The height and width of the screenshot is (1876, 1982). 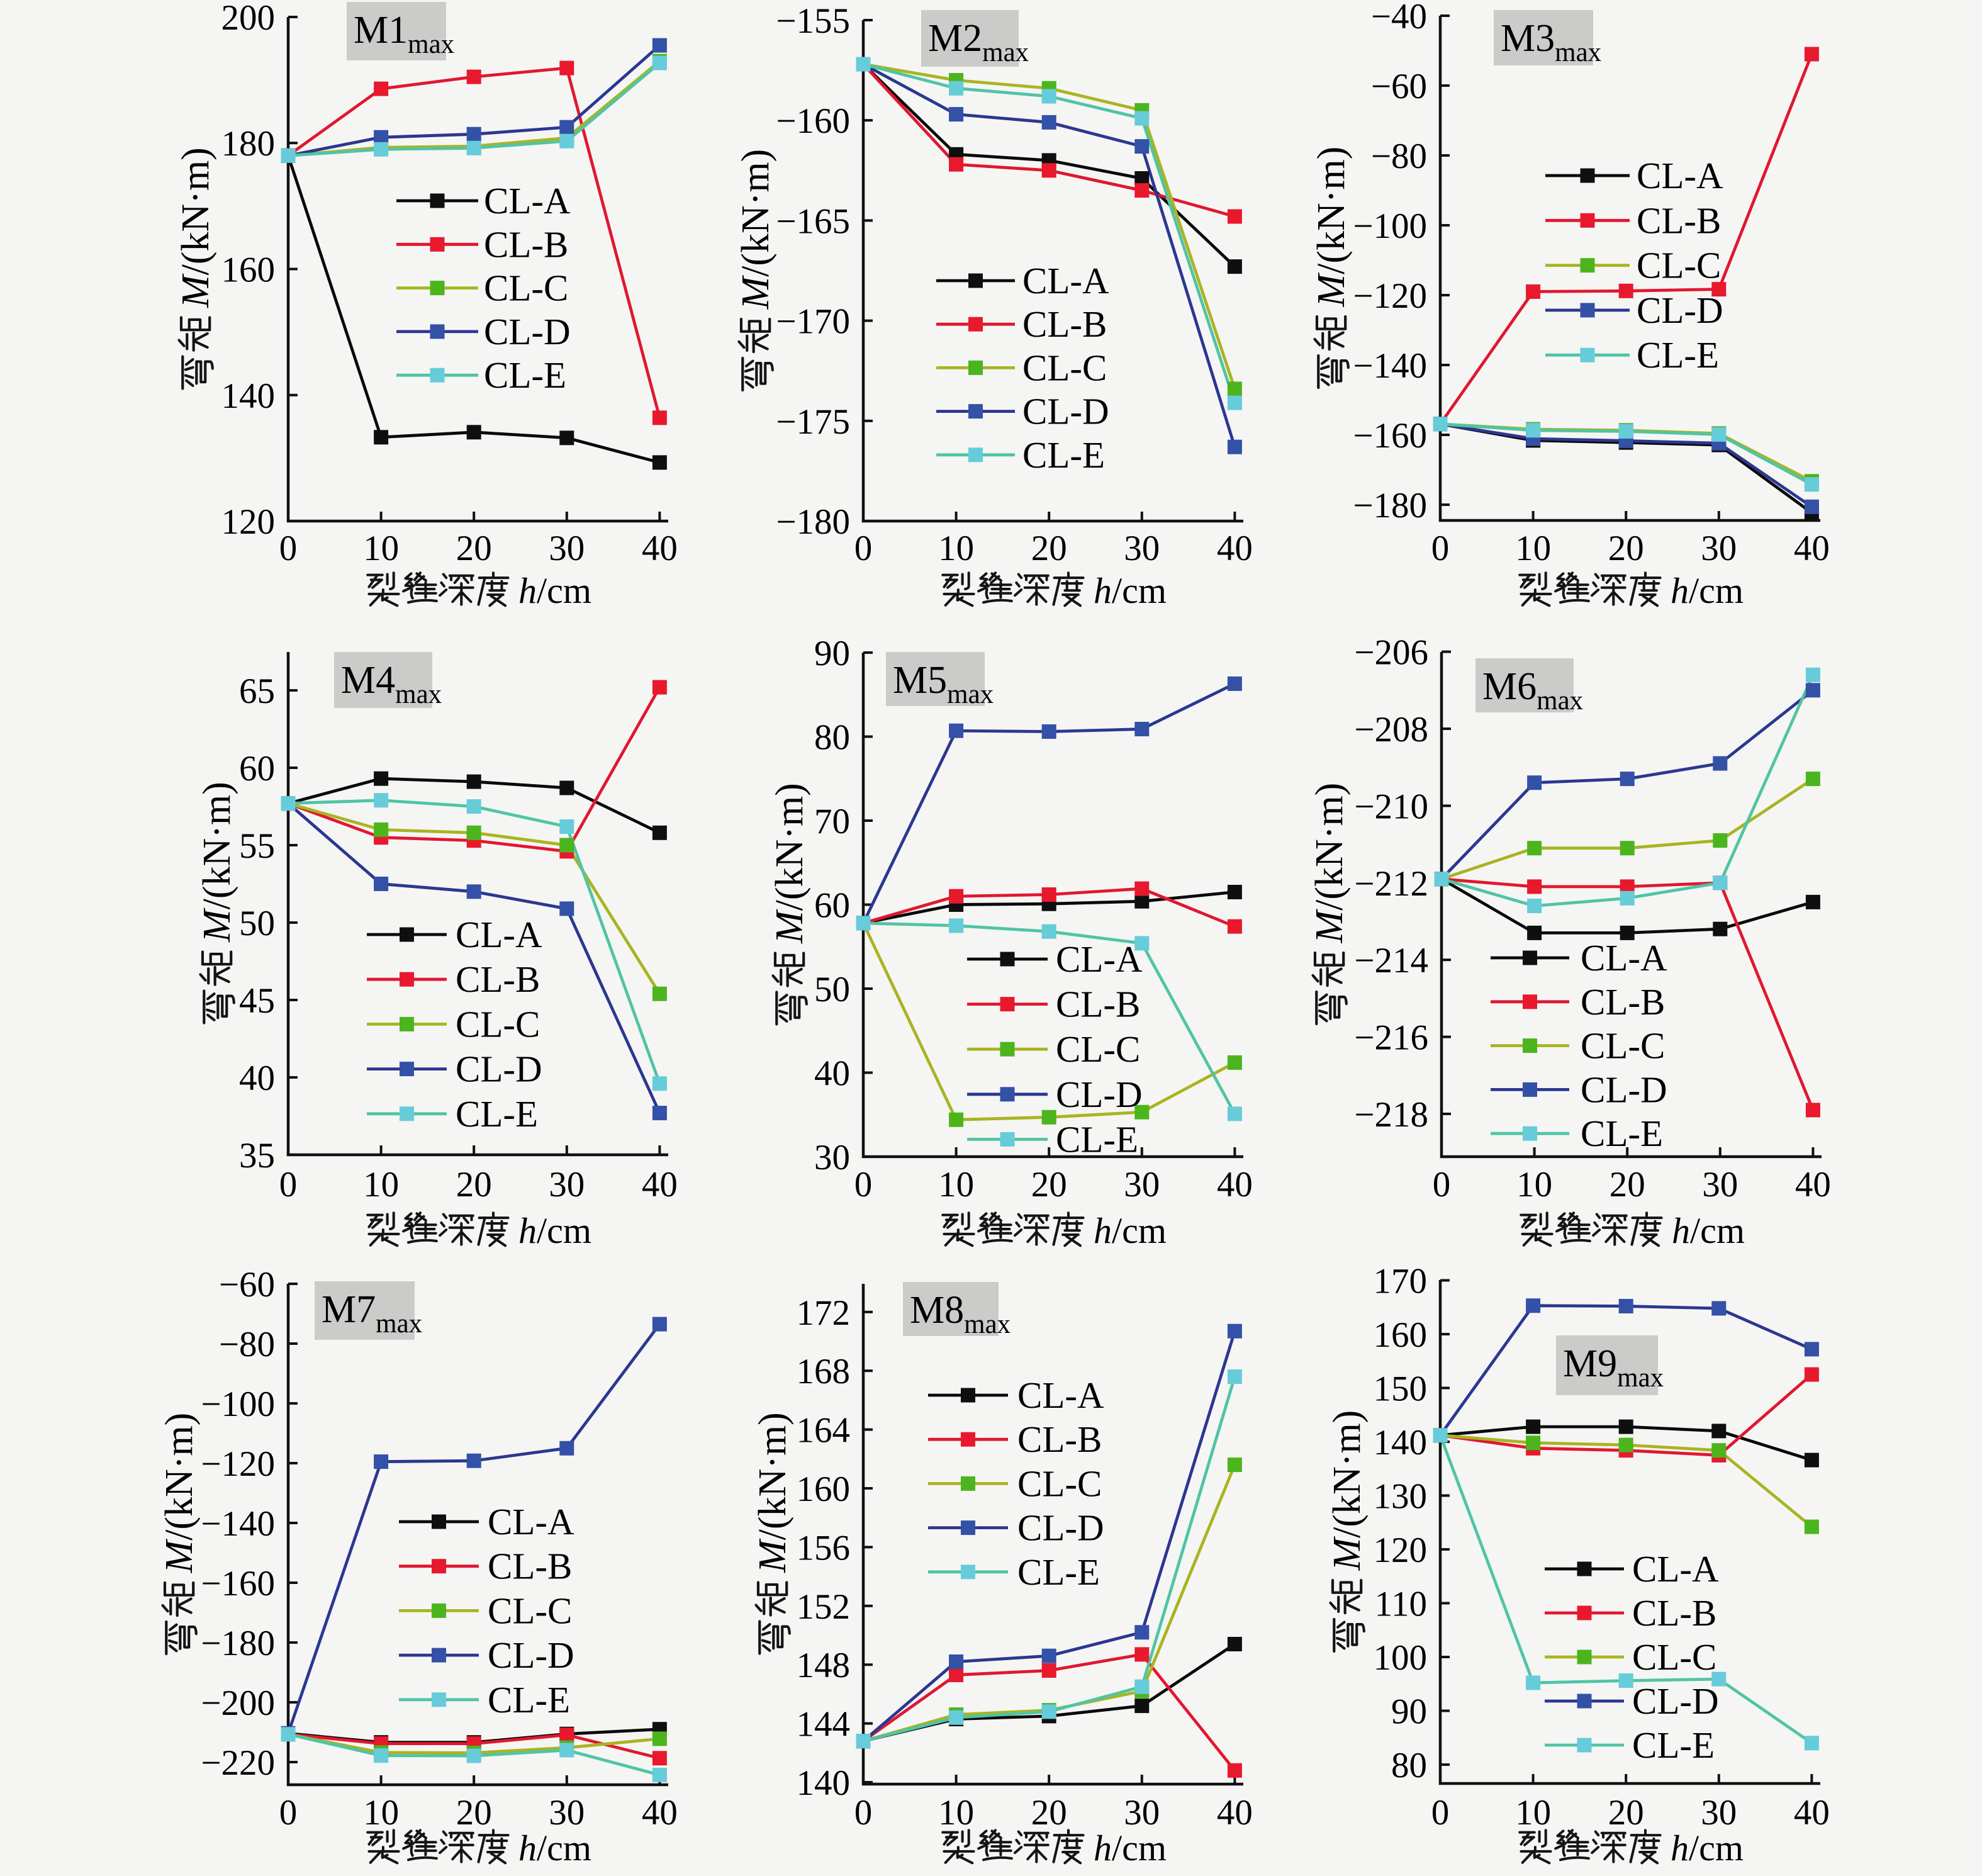 I want to click on svg-text: −220, so click(x=238, y=1763).